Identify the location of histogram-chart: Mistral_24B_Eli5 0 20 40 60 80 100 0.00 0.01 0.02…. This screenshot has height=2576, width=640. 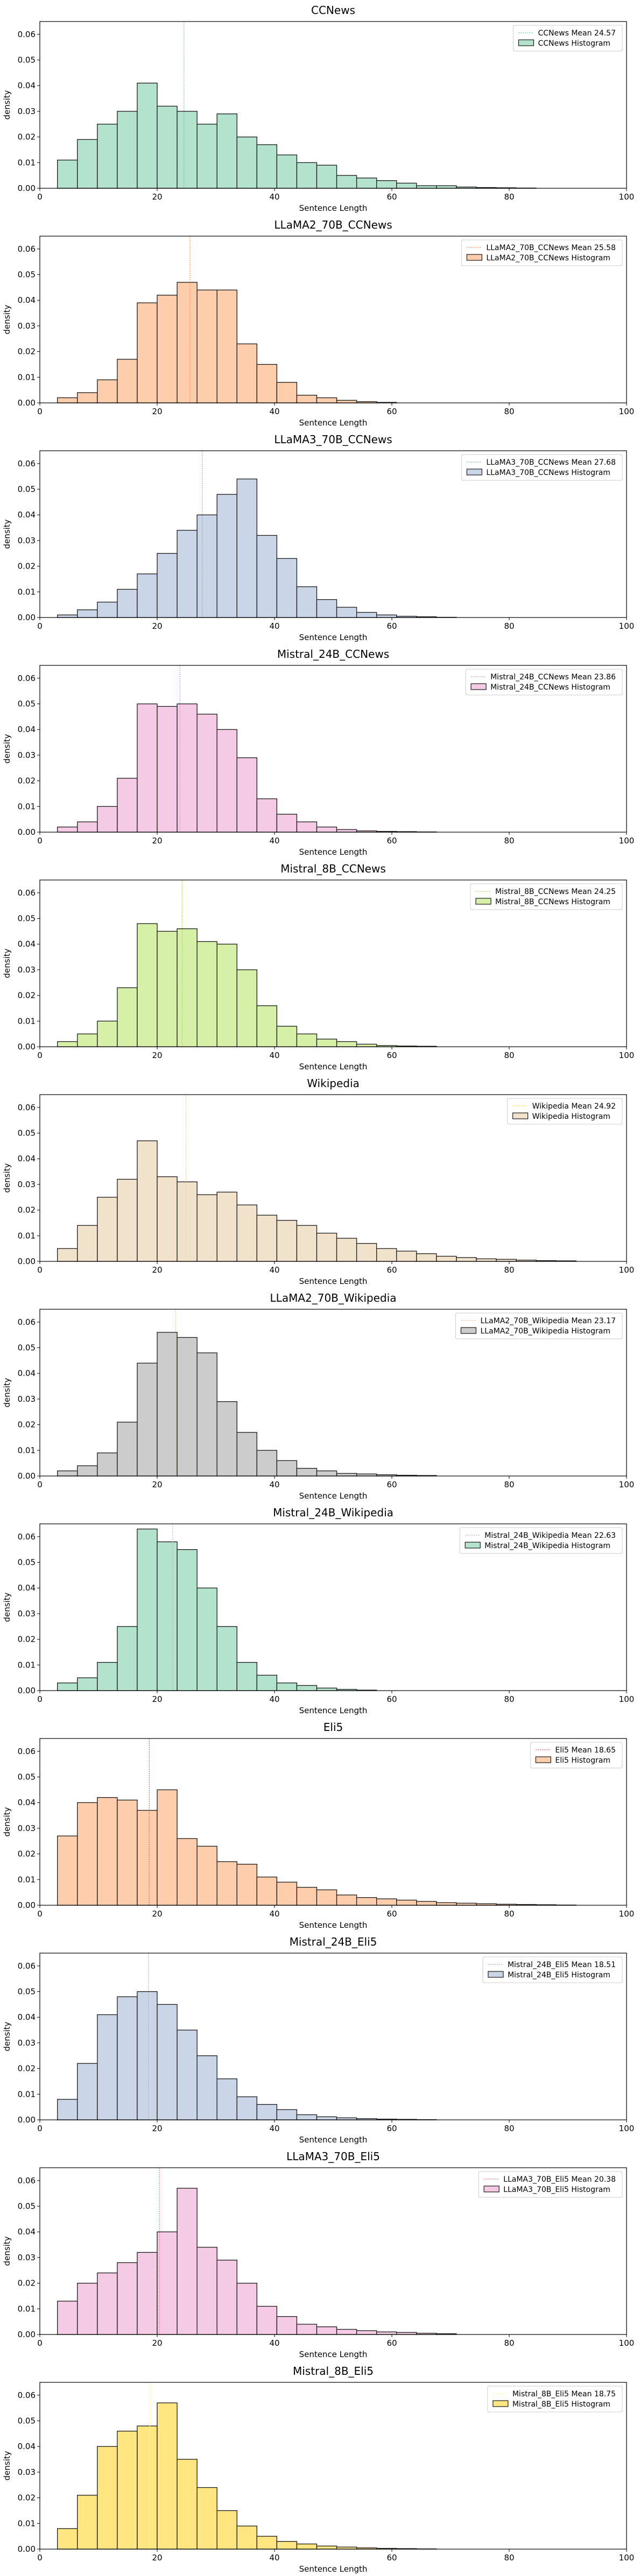
(318, 2040).